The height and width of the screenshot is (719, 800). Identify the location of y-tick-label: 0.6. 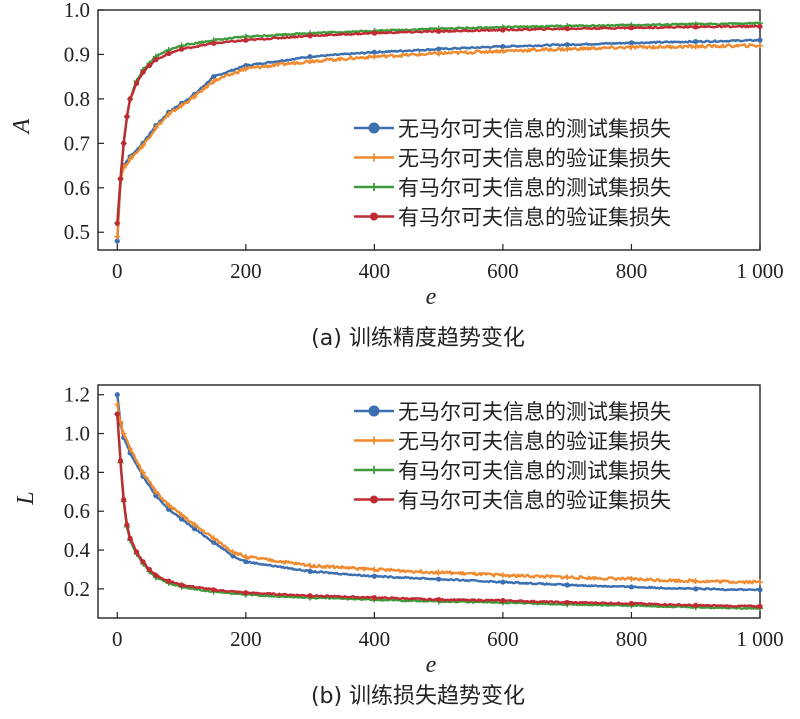
(77, 188).